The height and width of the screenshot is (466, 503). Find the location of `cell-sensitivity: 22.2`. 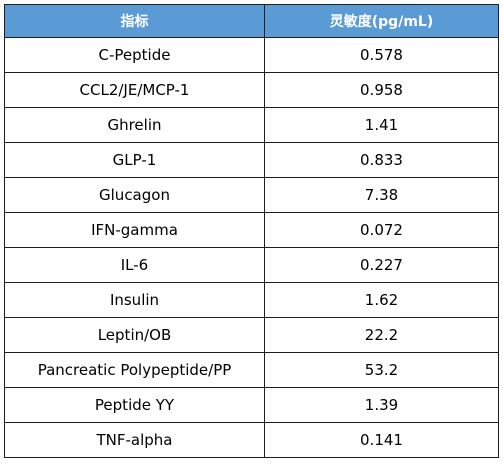

cell-sensitivity: 22.2 is located at coordinates (381, 335).